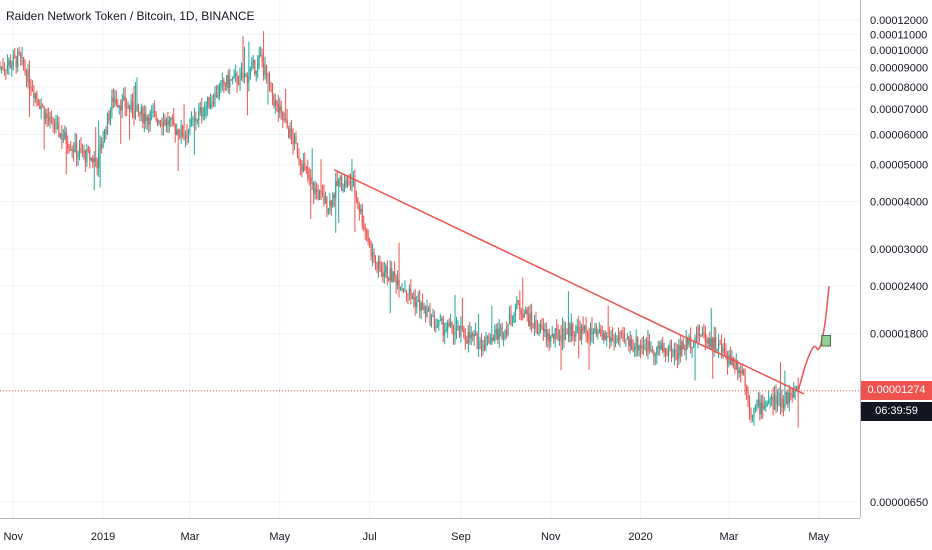  What do you see at coordinates (430, 531) in the screenshot?
I see `time-axis: Nov 2019 Mar May Jul Sep Nov 2020 Mar May` at bounding box center [430, 531].